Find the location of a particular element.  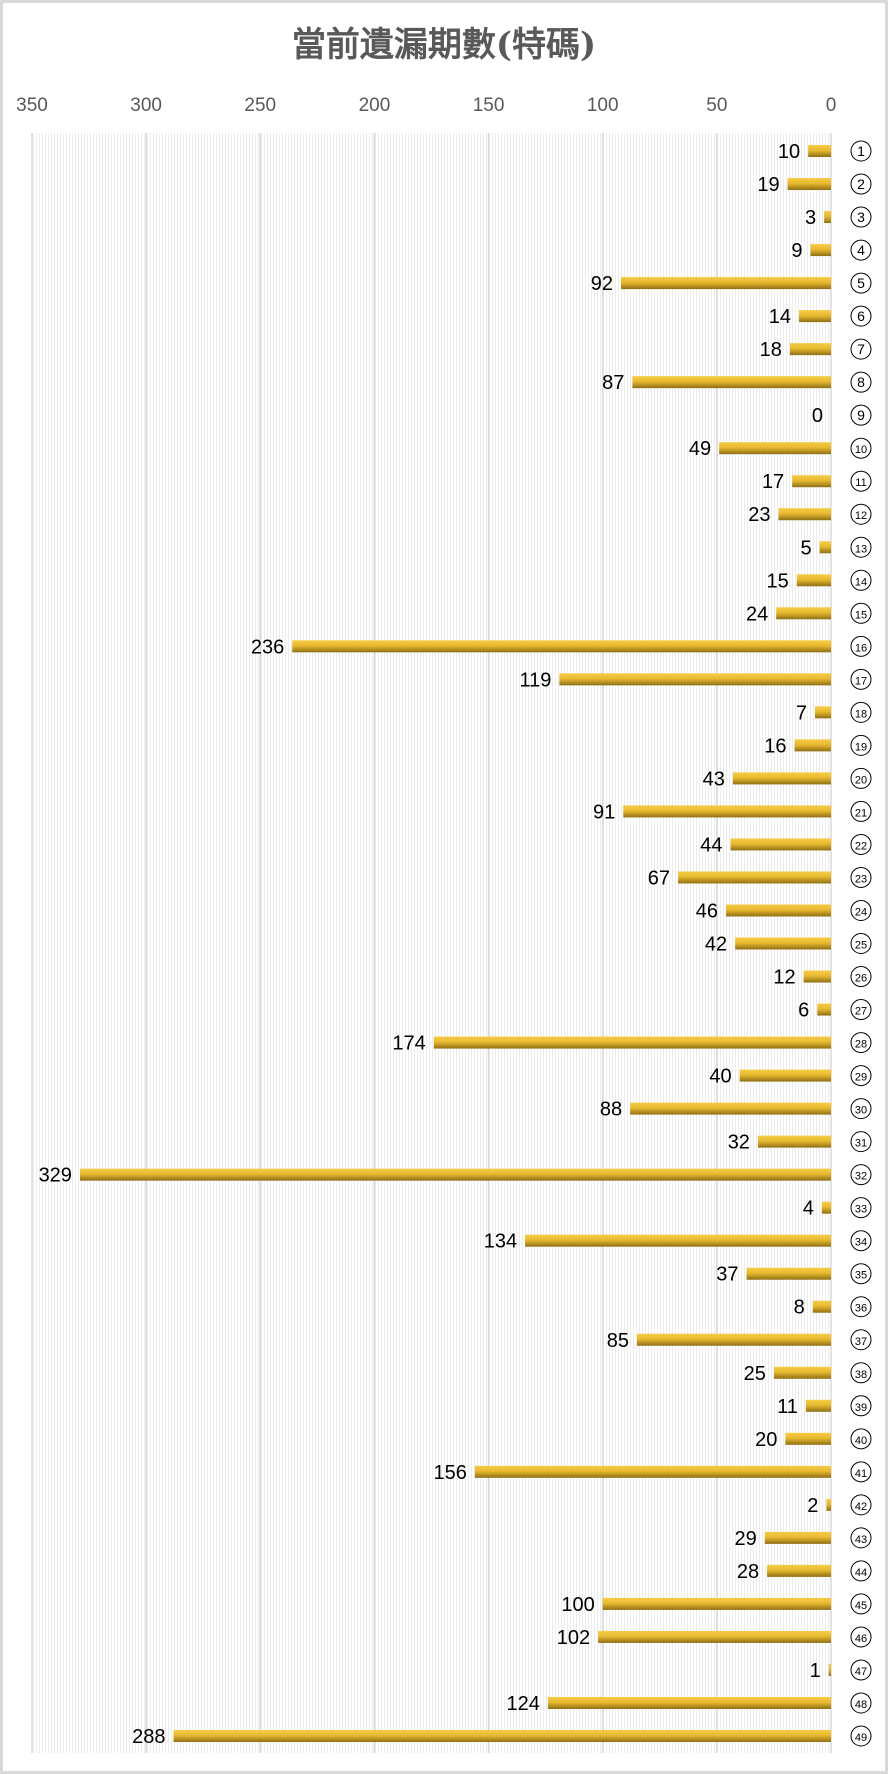

data-label: 329 is located at coordinates (55, 1176).